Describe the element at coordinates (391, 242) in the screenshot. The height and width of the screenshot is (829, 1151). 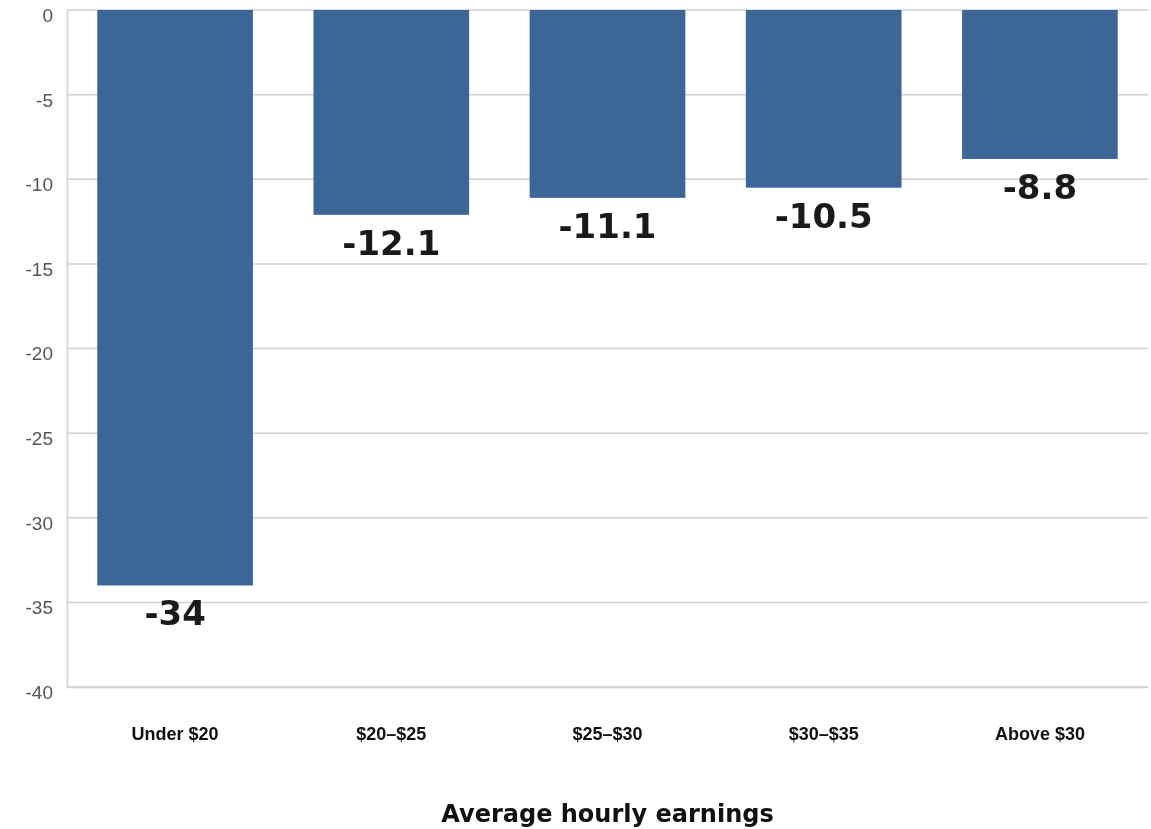
I see `data-label: -12.1` at that location.